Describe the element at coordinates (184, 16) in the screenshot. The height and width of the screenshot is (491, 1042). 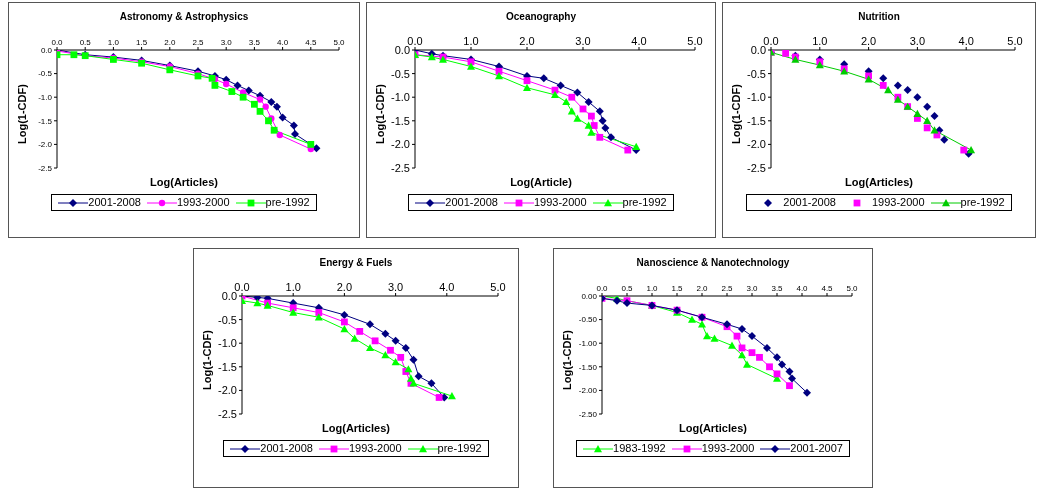
I see `chart-title: Astronomy & Astrophysics` at that location.